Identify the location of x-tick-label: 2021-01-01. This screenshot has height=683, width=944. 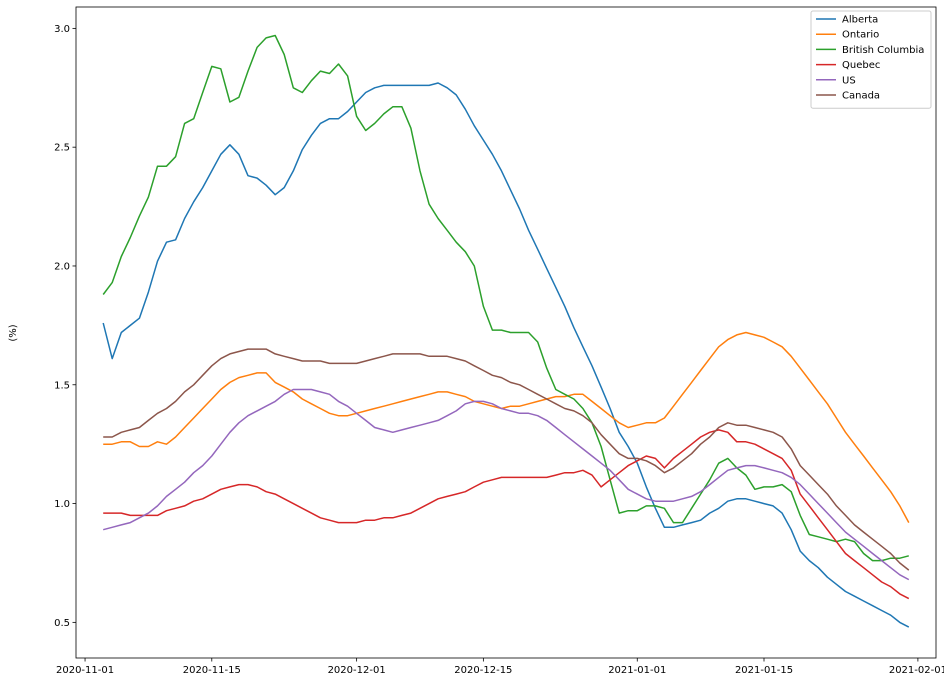
(637, 670).